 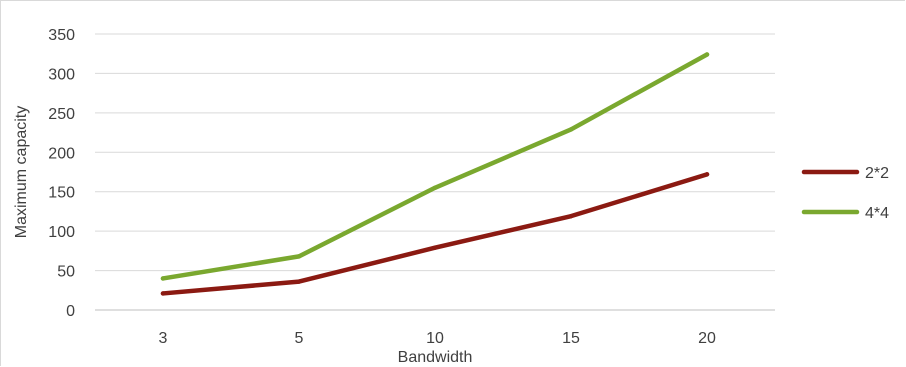 I want to click on y-tick-label: 100, so click(x=61, y=232).